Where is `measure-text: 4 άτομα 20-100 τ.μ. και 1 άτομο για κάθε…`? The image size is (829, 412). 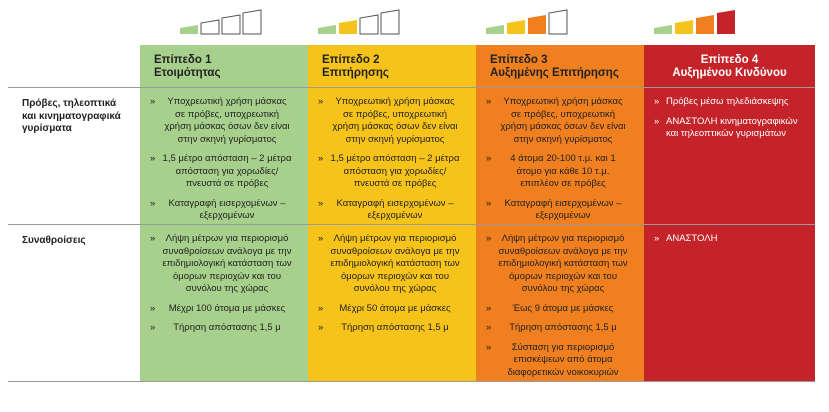 measure-text: 4 άτομα 20-100 τ.μ. και 1 άτομο για κάθε… is located at coordinates (563, 171).